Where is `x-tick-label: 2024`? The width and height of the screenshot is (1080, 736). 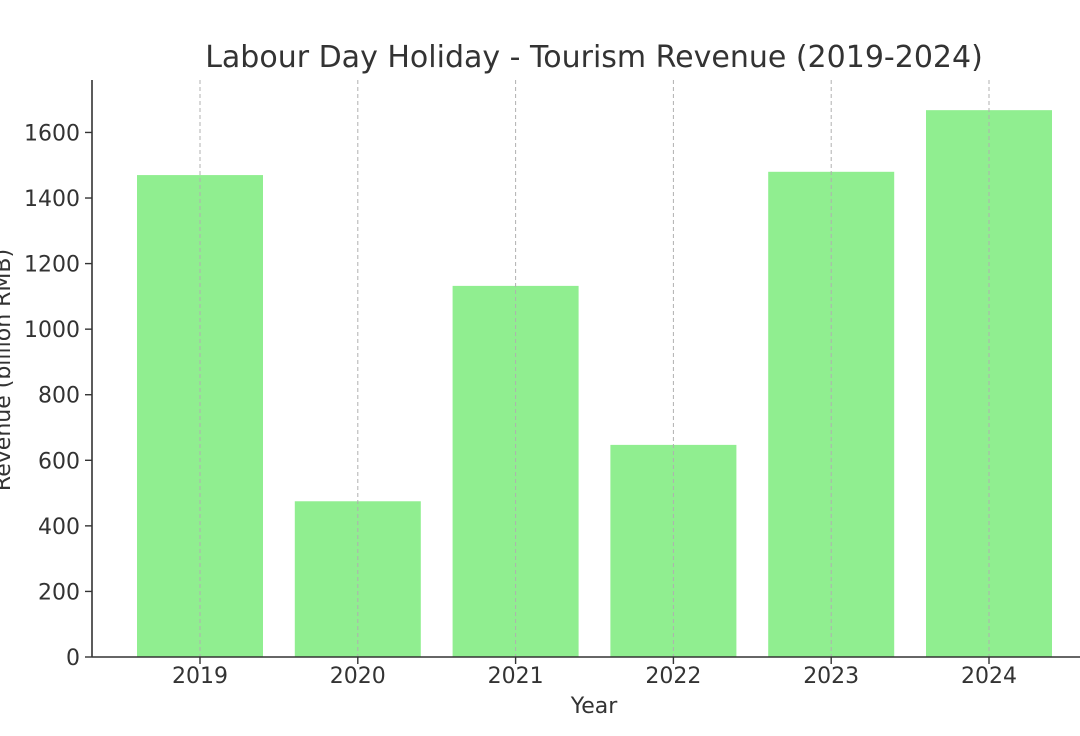 x-tick-label: 2024 is located at coordinates (989, 676).